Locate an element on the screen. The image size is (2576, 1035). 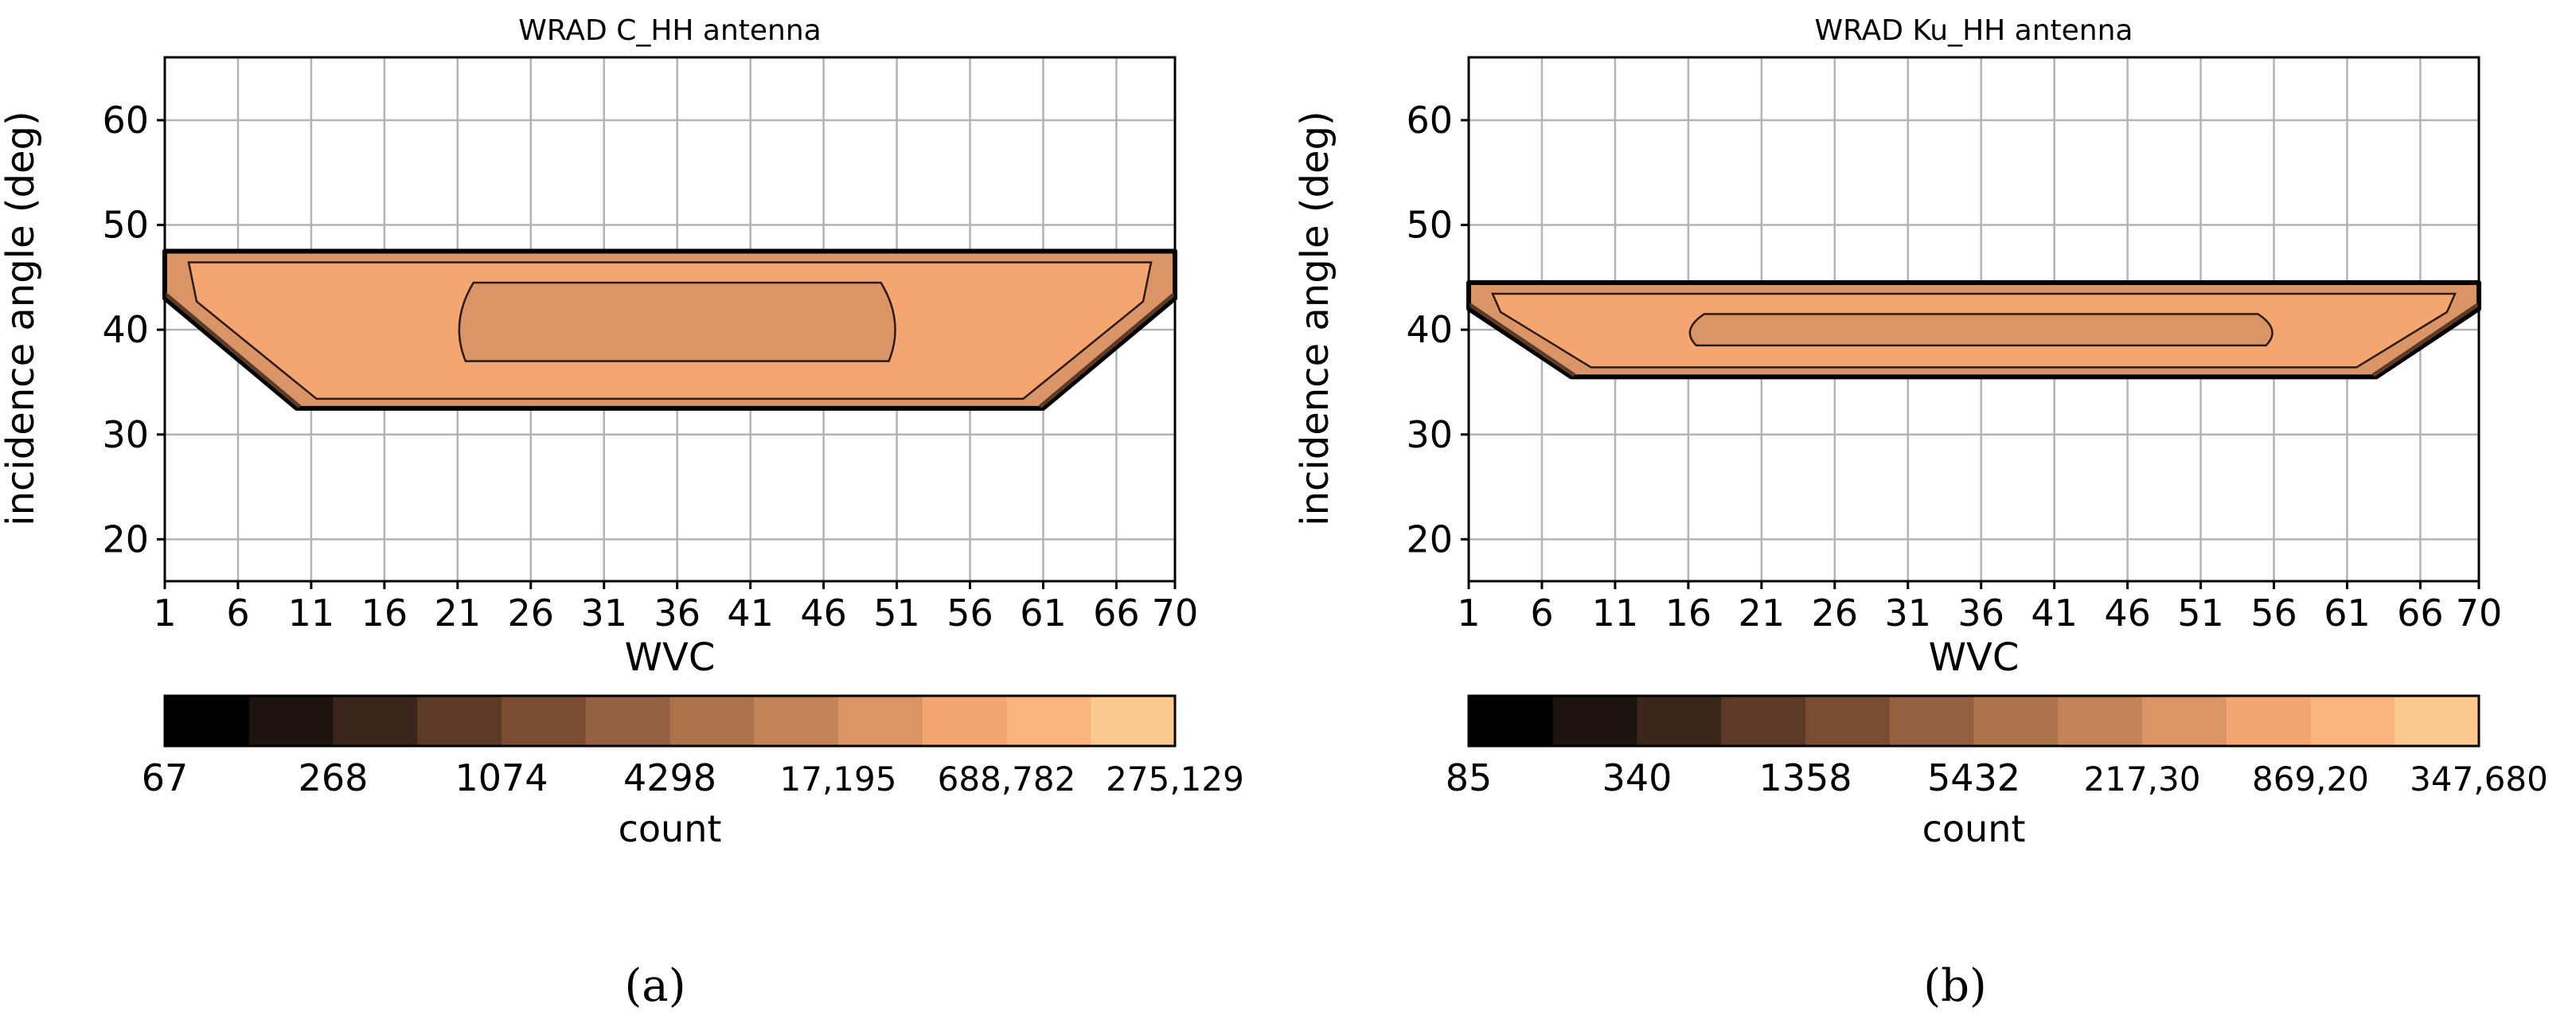
colorbar-tick-label: 67 is located at coordinates (165, 777).